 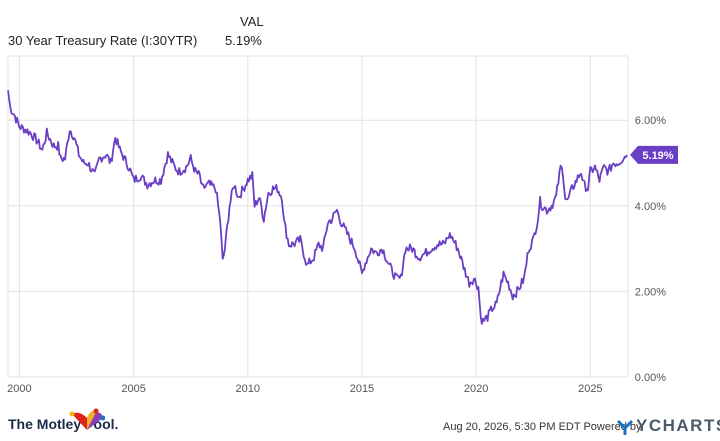 What do you see at coordinates (133, 389) in the screenshot?
I see `x-tick-label: 2005` at bounding box center [133, 389].